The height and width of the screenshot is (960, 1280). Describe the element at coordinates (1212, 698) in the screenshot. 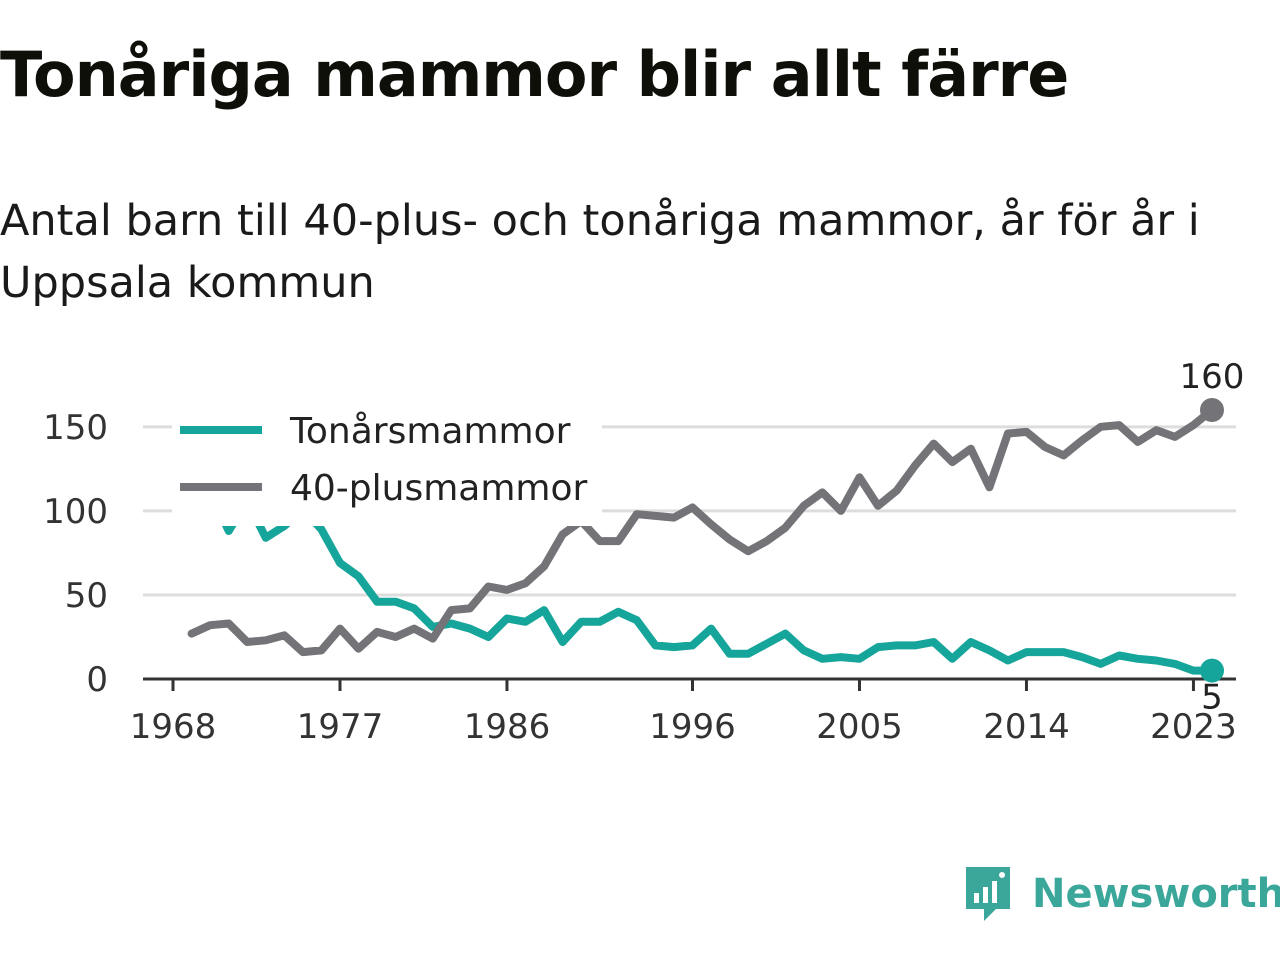

I see `end-label-teen: 5` at that location.